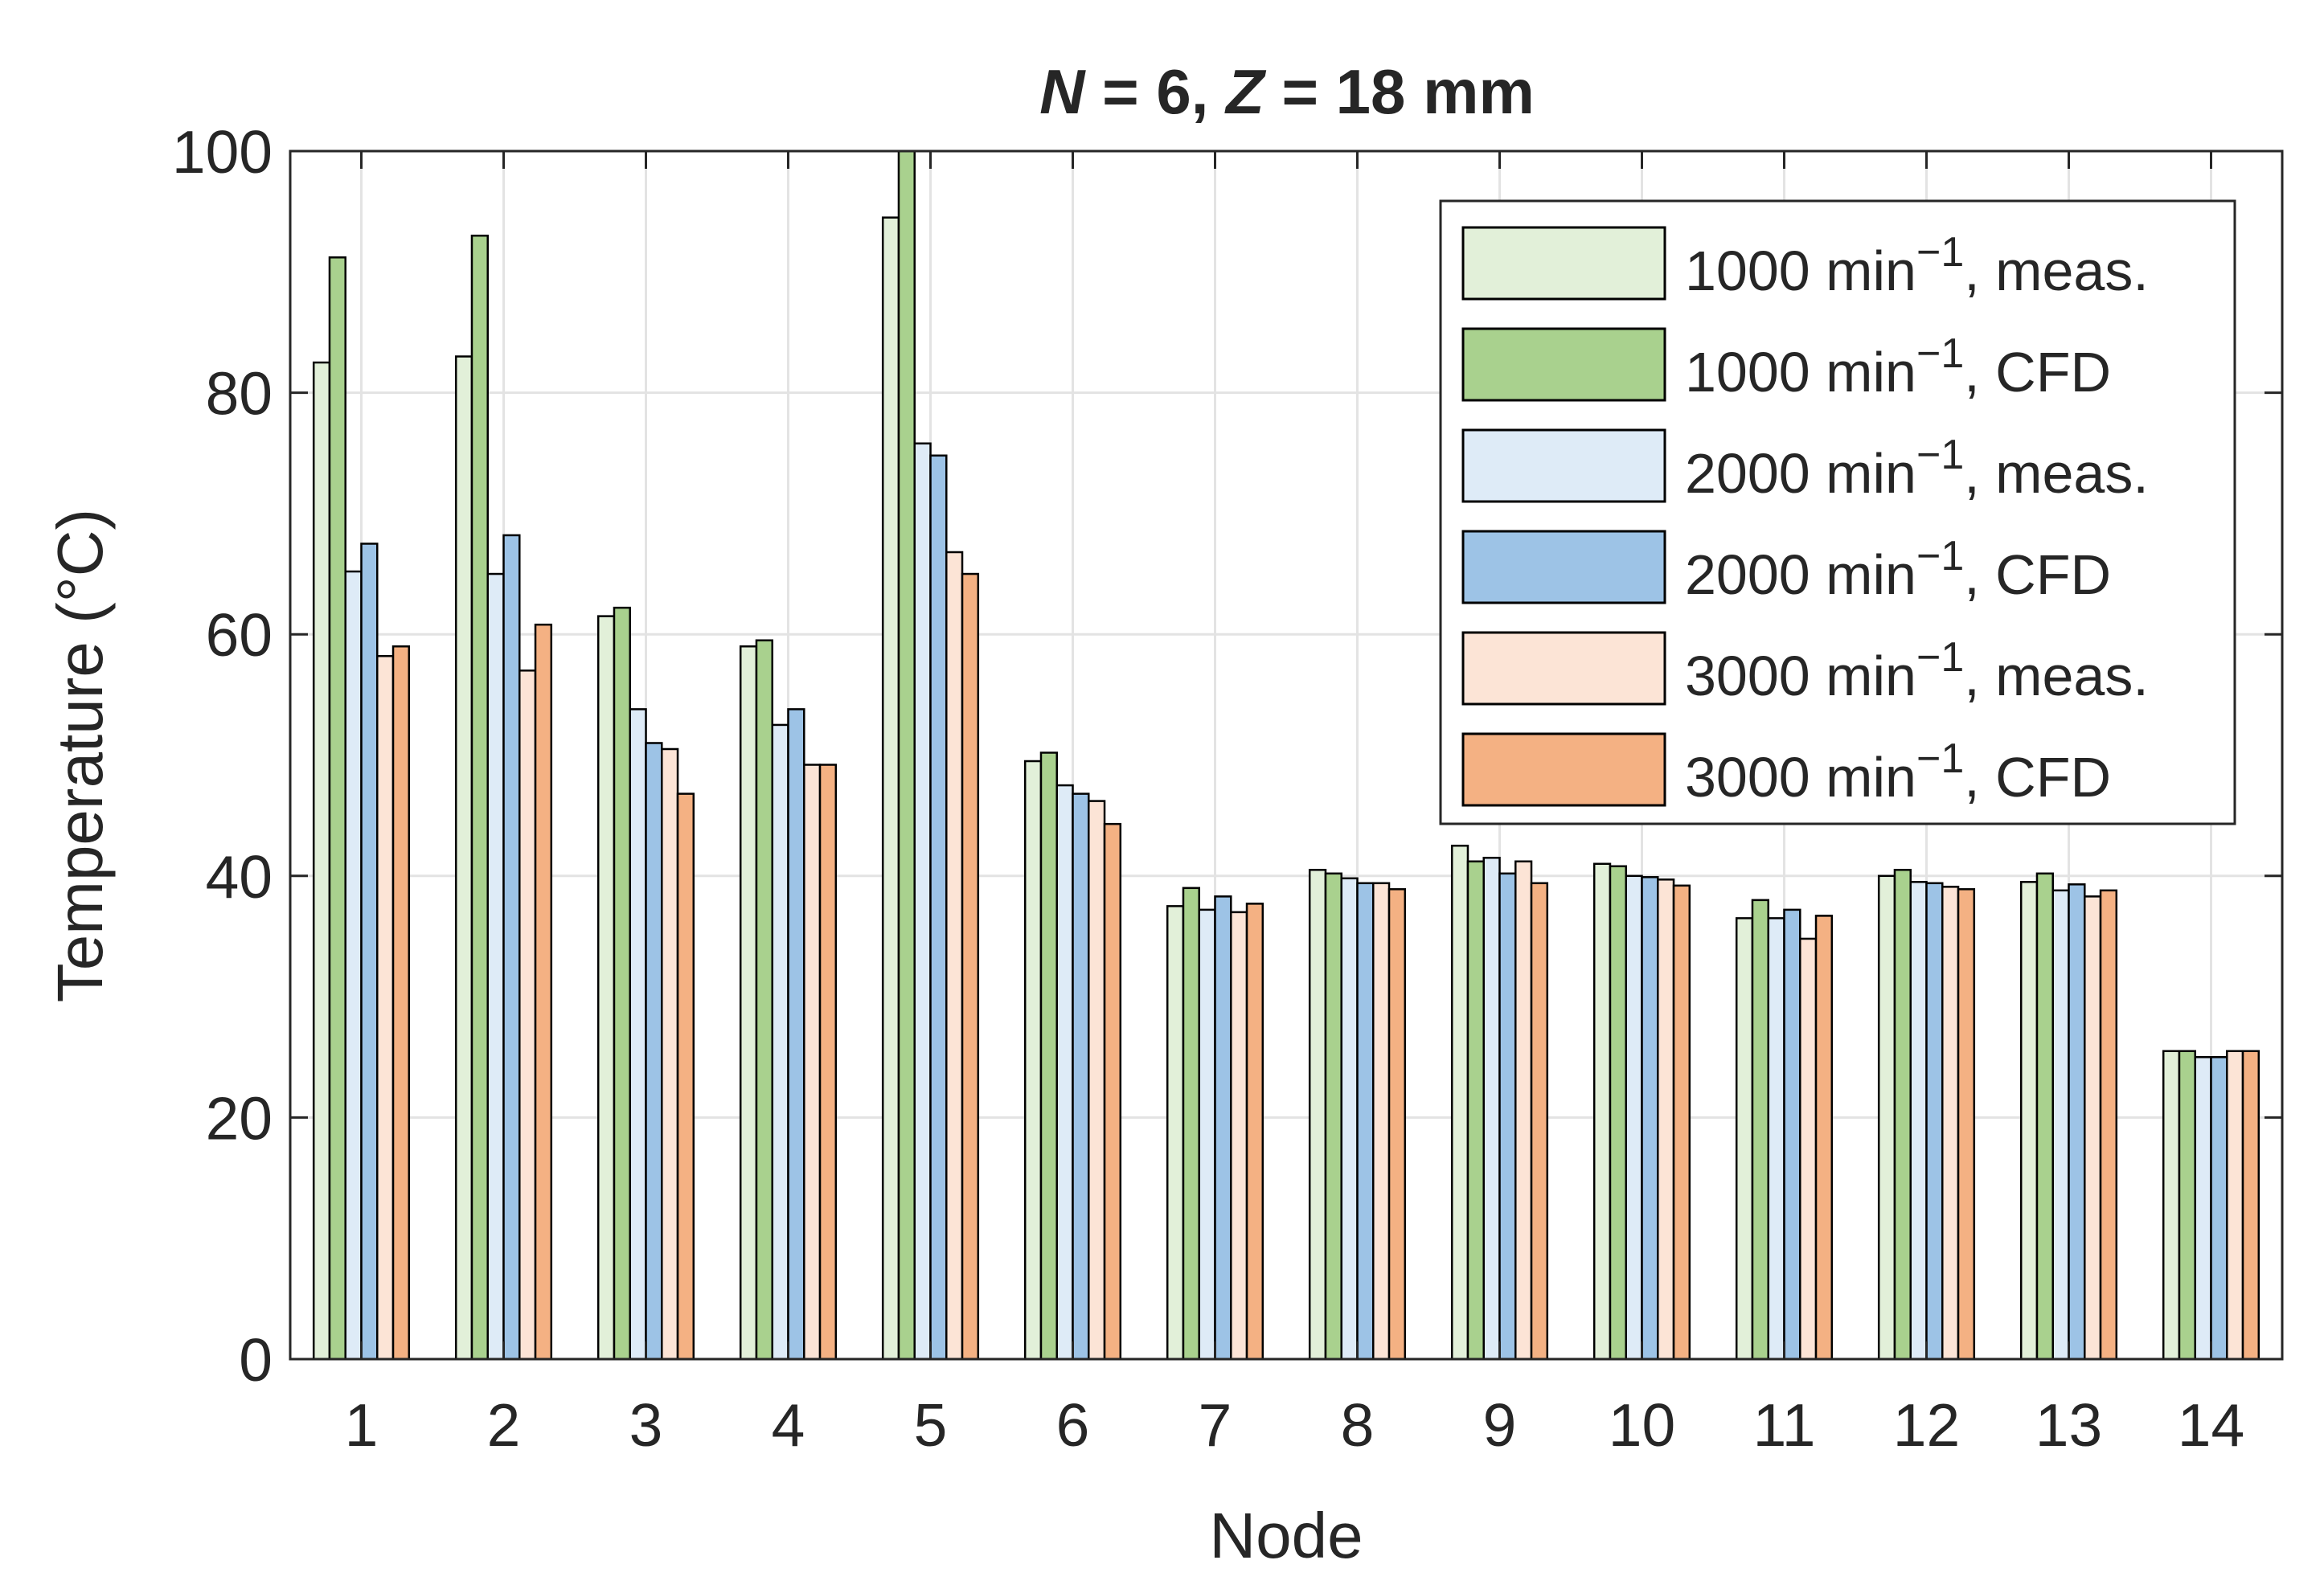  I want to click on legend-label-rest: , CFD, so click(2037, 777).